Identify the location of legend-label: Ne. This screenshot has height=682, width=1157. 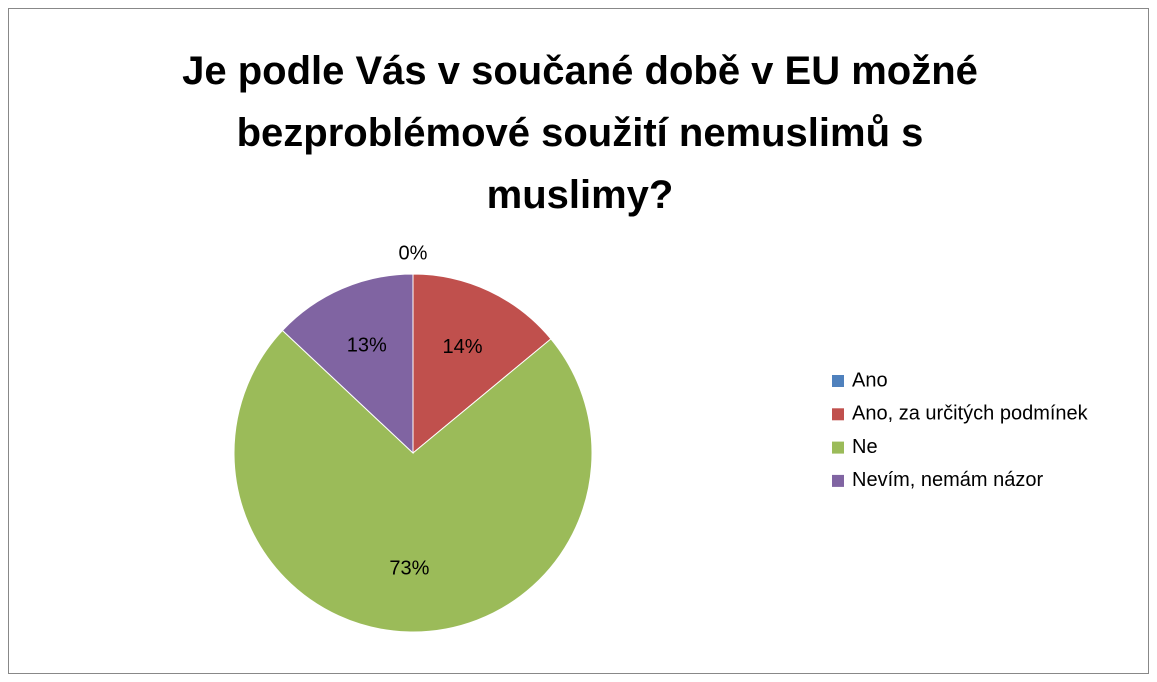
(865, 447).